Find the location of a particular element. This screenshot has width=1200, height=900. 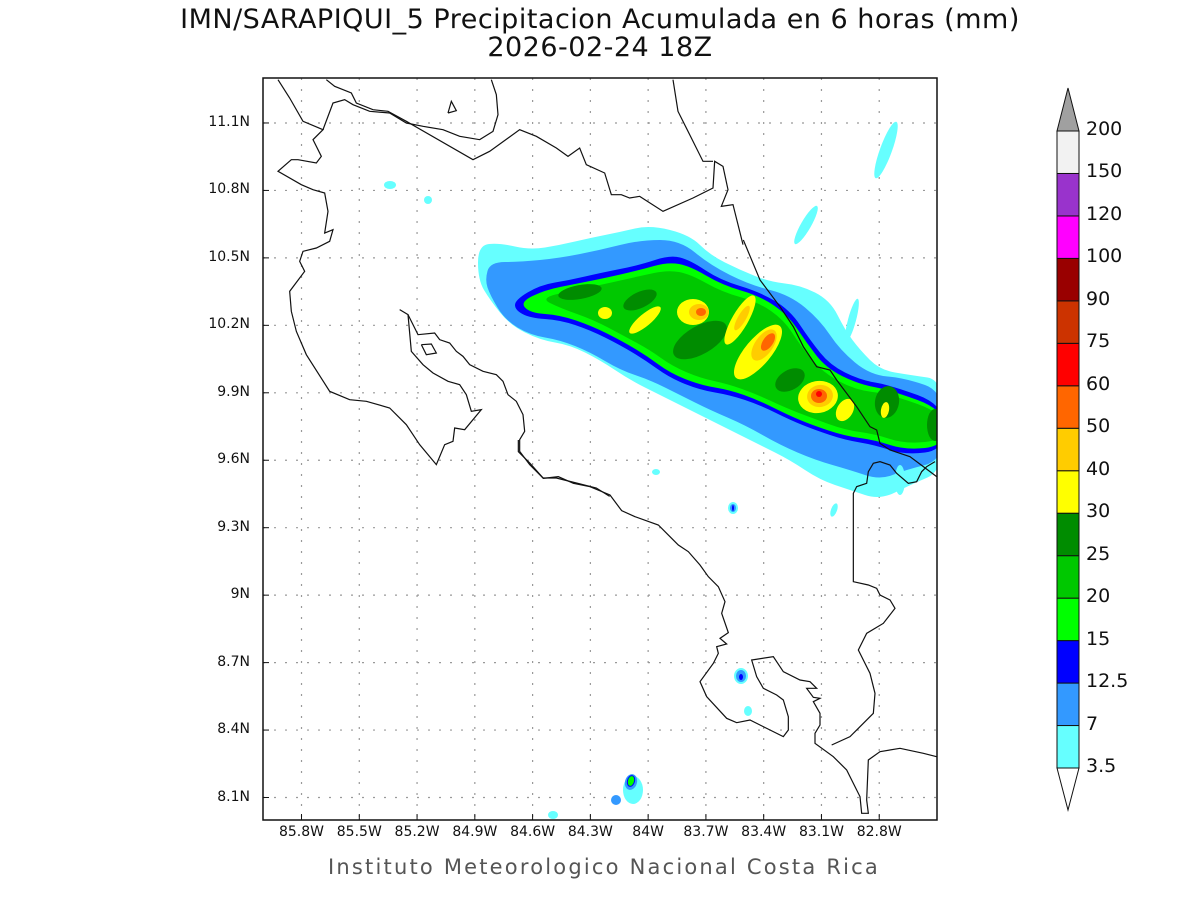

colorbar is located at coordinates (1068, 449).